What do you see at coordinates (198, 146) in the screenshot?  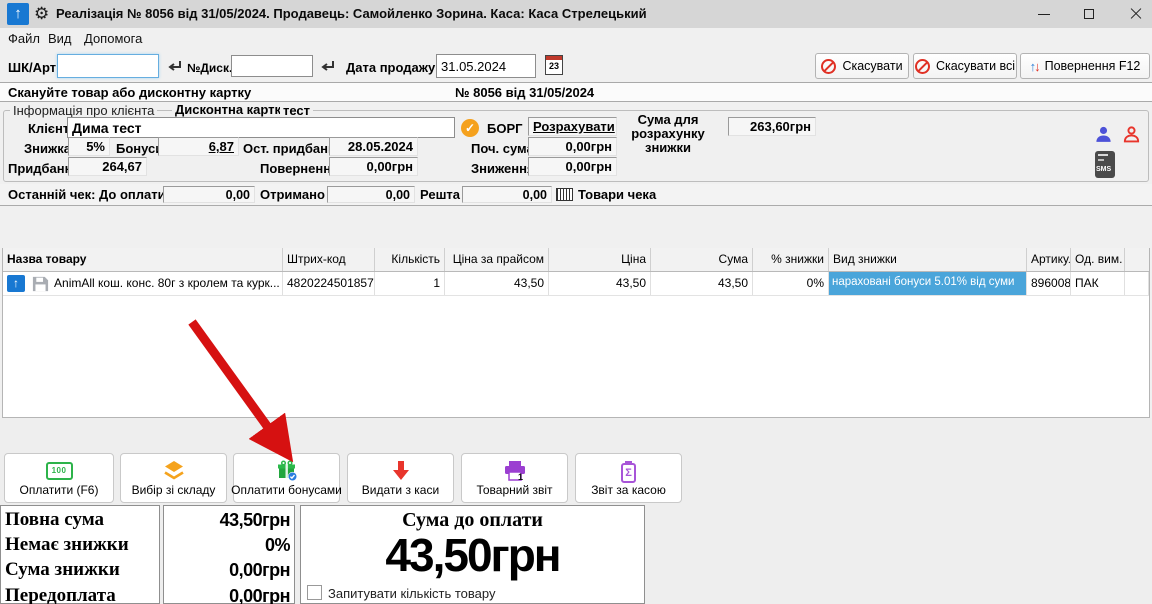 I see `bonuses-value-link: 6,87` at bounding box center [198, 146].